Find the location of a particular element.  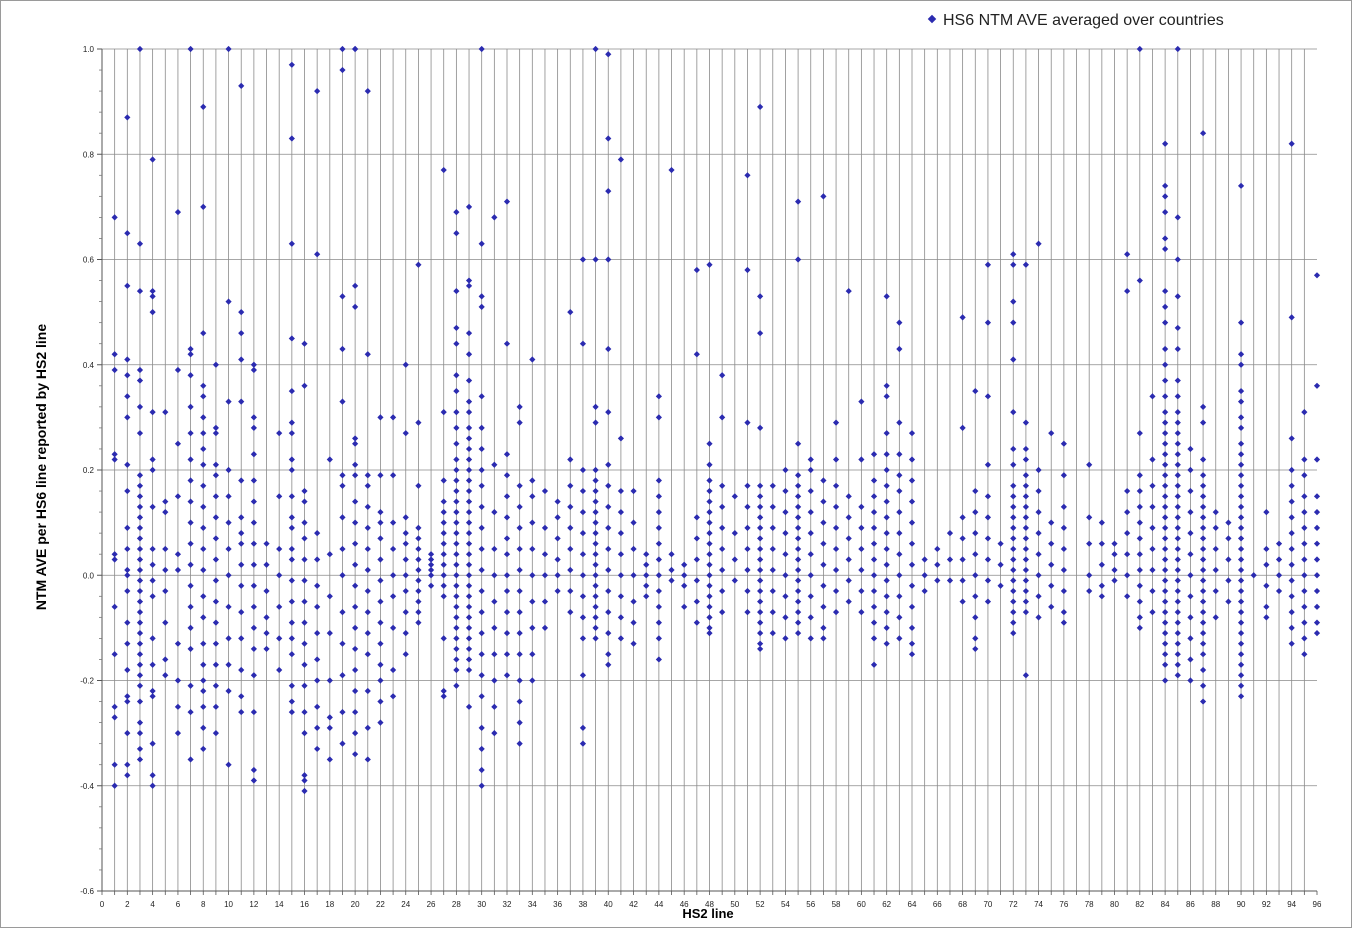

y-tick-label: 0.0 is located at coordinates (89, 575).